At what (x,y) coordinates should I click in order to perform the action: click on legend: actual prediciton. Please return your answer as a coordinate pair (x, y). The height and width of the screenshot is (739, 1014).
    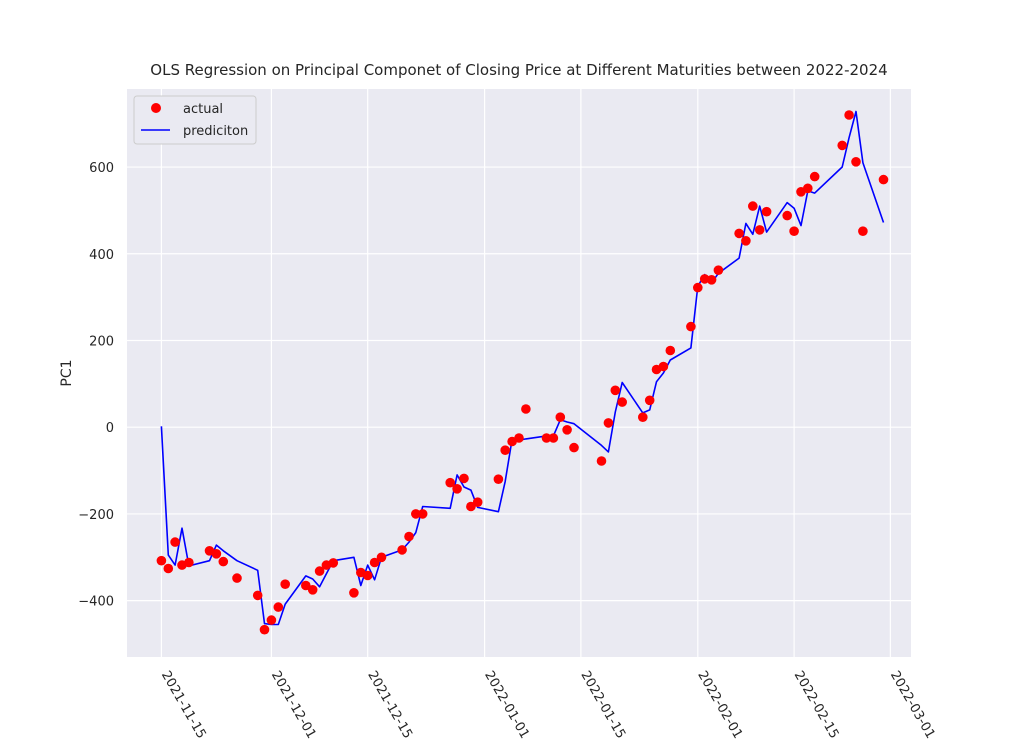
    Looking at the image, I should click on (195, 120).